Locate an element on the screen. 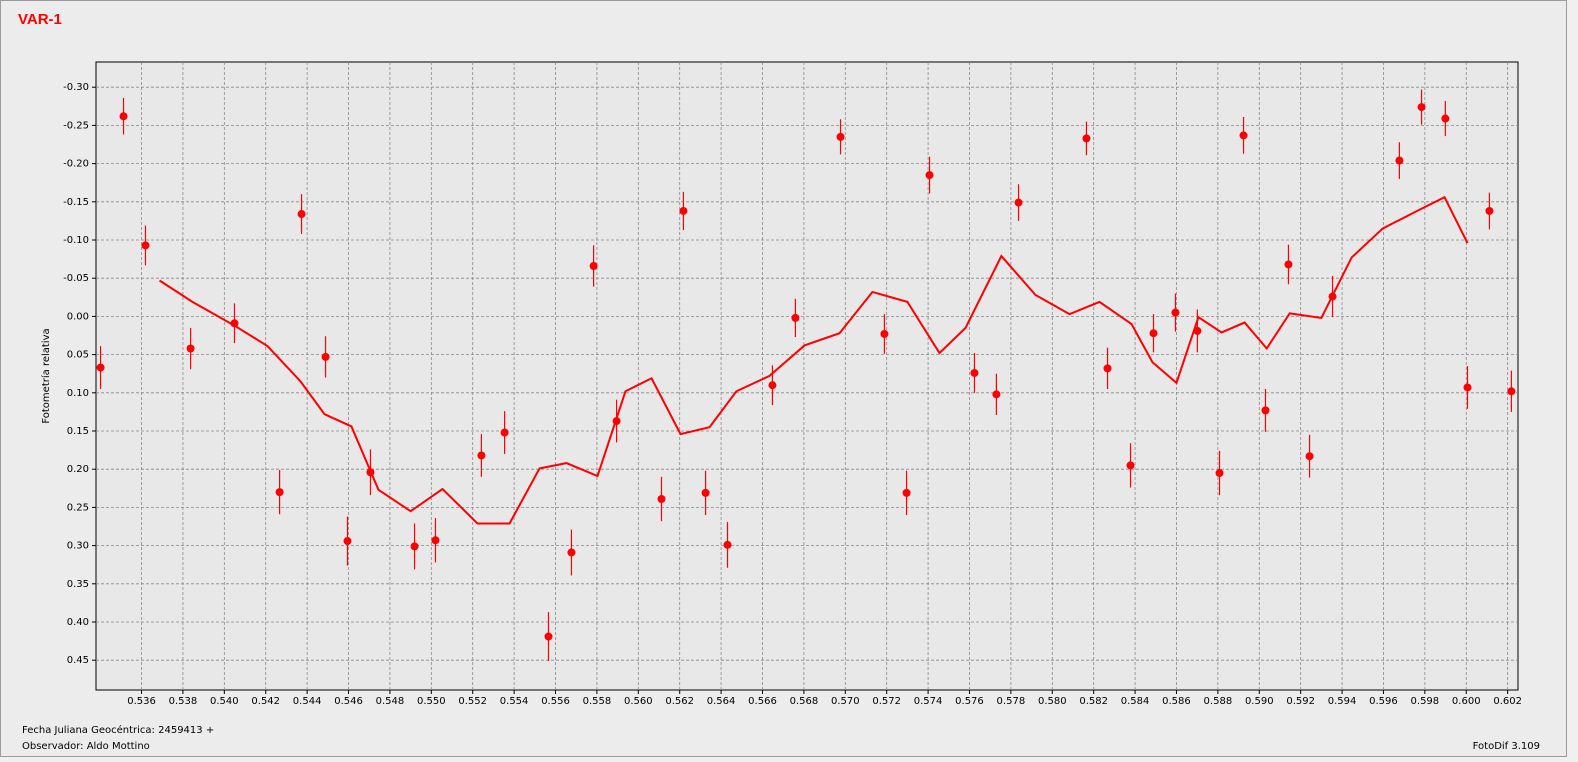 The image size is (1578, 762). x-tick-label: 0.548 is located at coordinates (390, 701).